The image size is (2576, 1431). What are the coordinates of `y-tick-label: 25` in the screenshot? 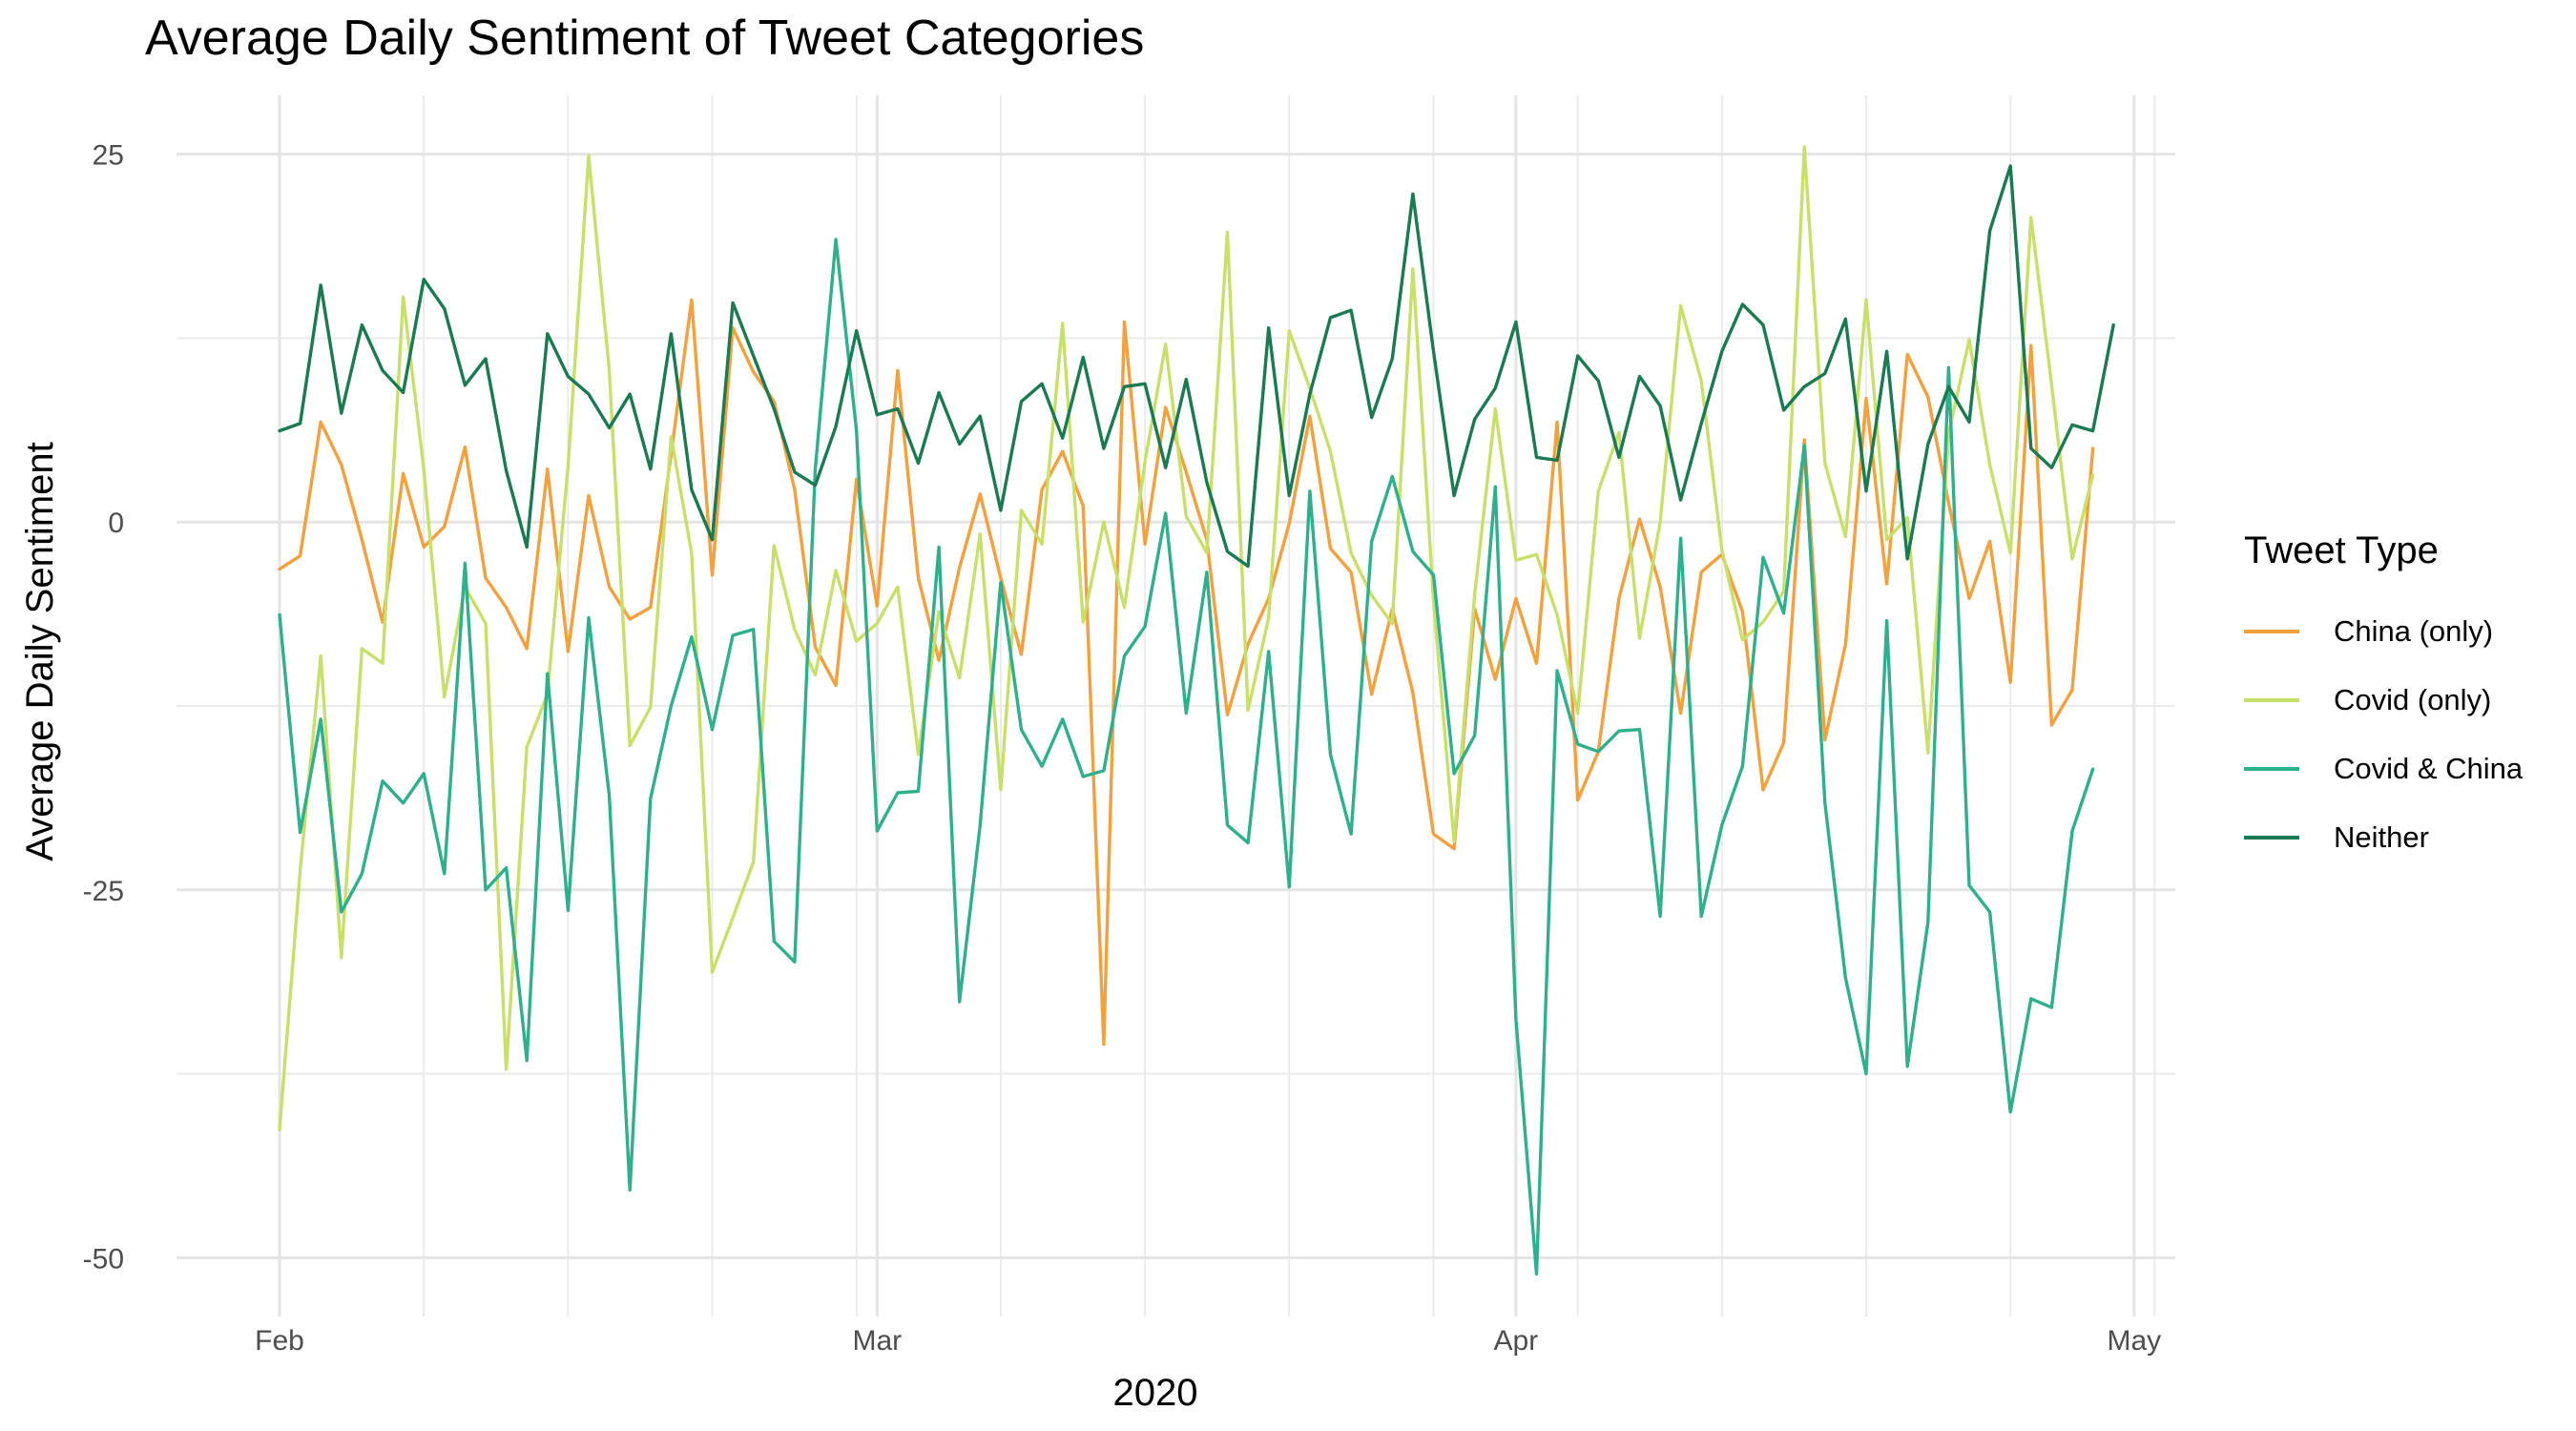 It's located at (108, 156).